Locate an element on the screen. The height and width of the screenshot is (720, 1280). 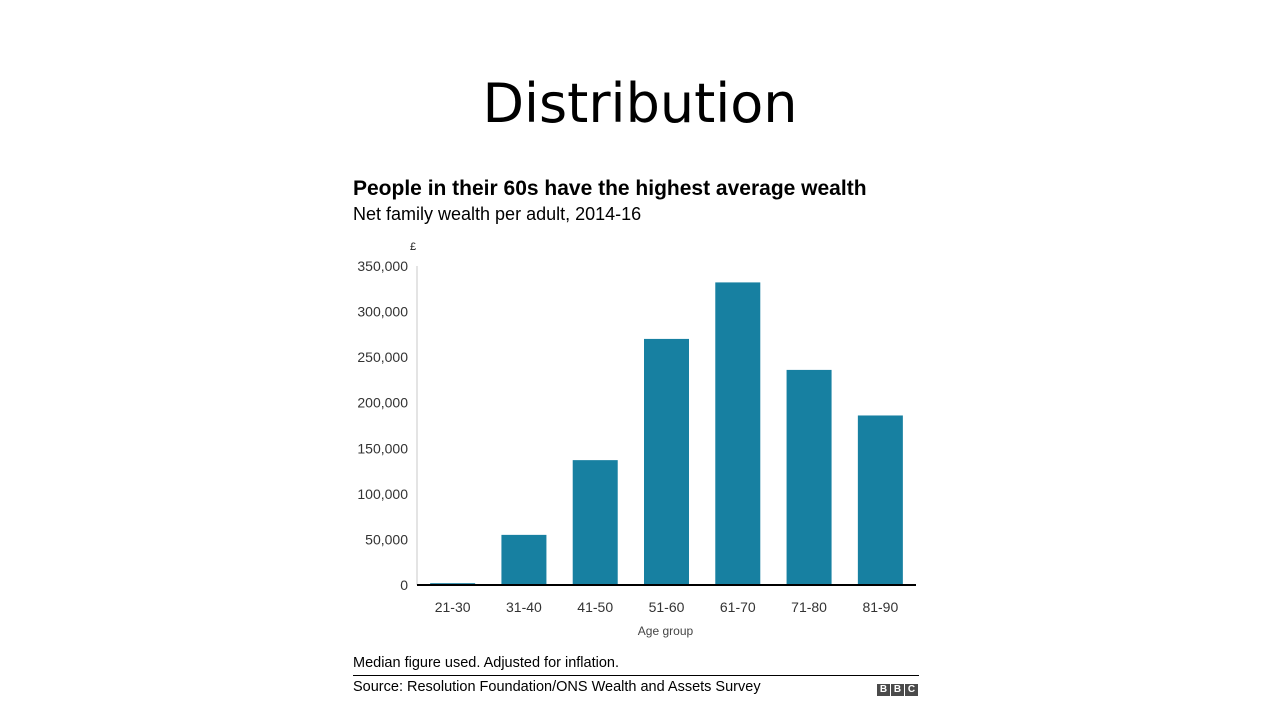
x-tick-label: 61-70 is located at coordinates (738, 607).